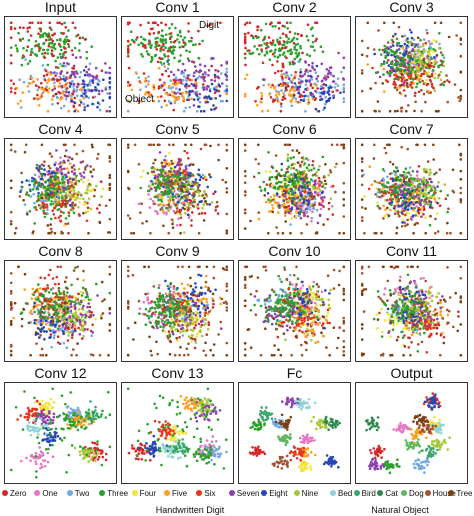 This screenshot has height=516, width=474. Describe the element at coordinates (411, 59) in the screenshot. I see `panel-conv-3: Conv 3` at that location.